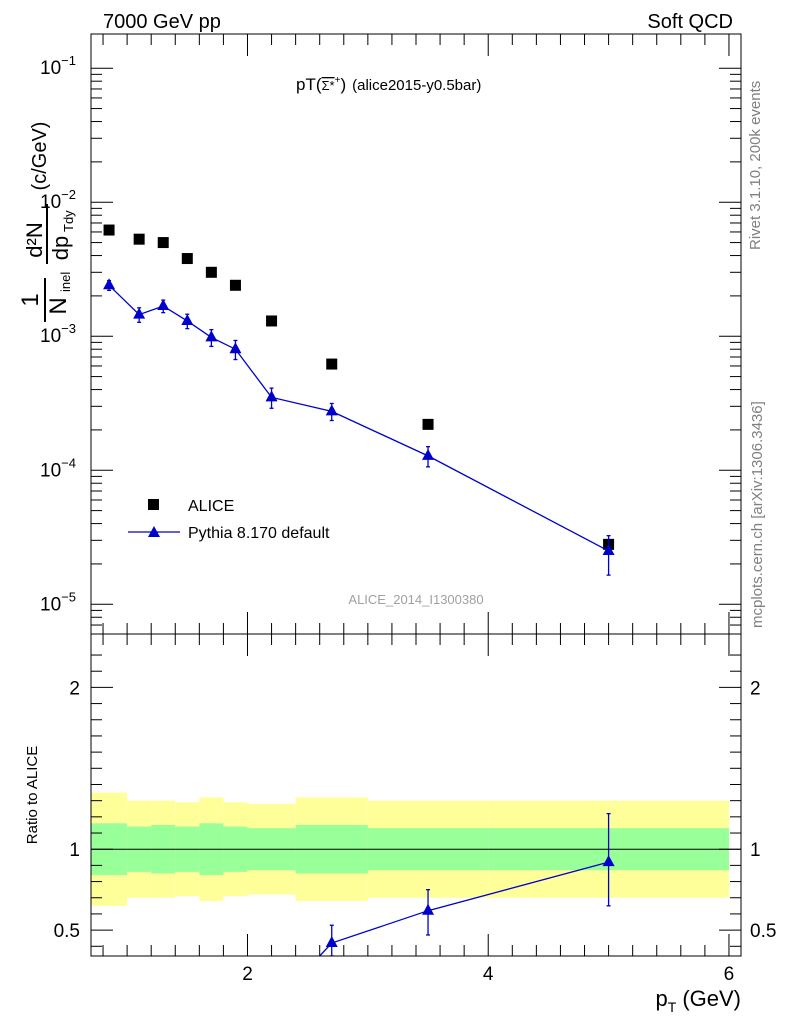 The image size is (786, 1024). I want to click on x-tick-label: 4, so click(488, 974).